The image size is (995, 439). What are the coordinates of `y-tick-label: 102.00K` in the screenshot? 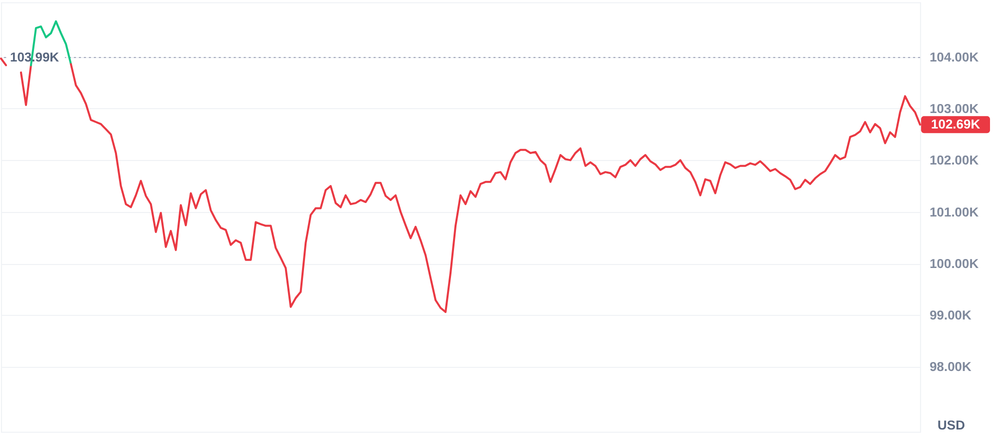 It's located at (955, 160).